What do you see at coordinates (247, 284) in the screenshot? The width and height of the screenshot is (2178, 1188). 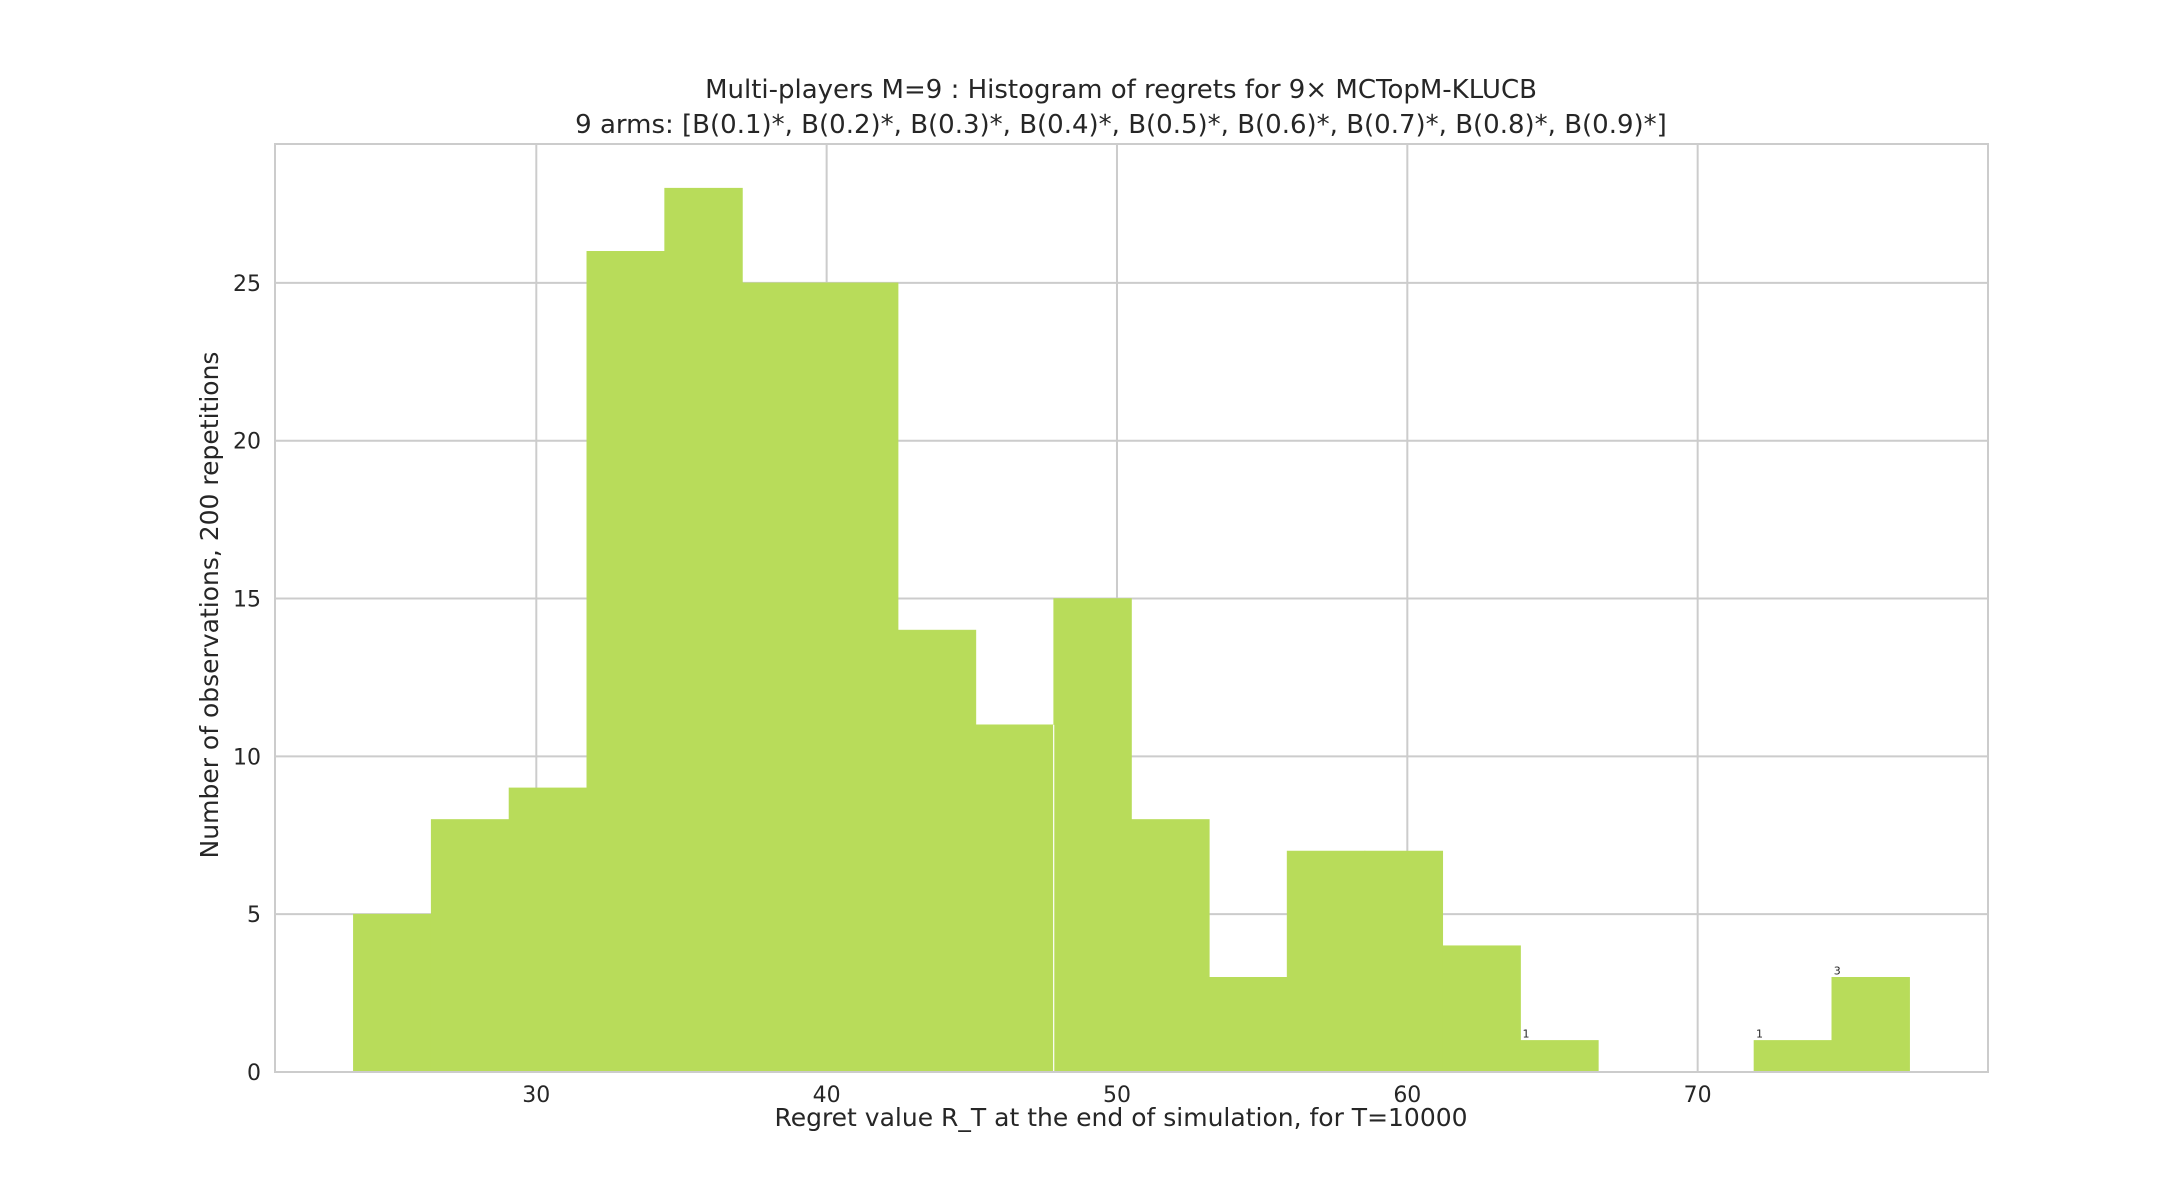 I see `y-tick-label: 25` at bounding box center [247, 284].